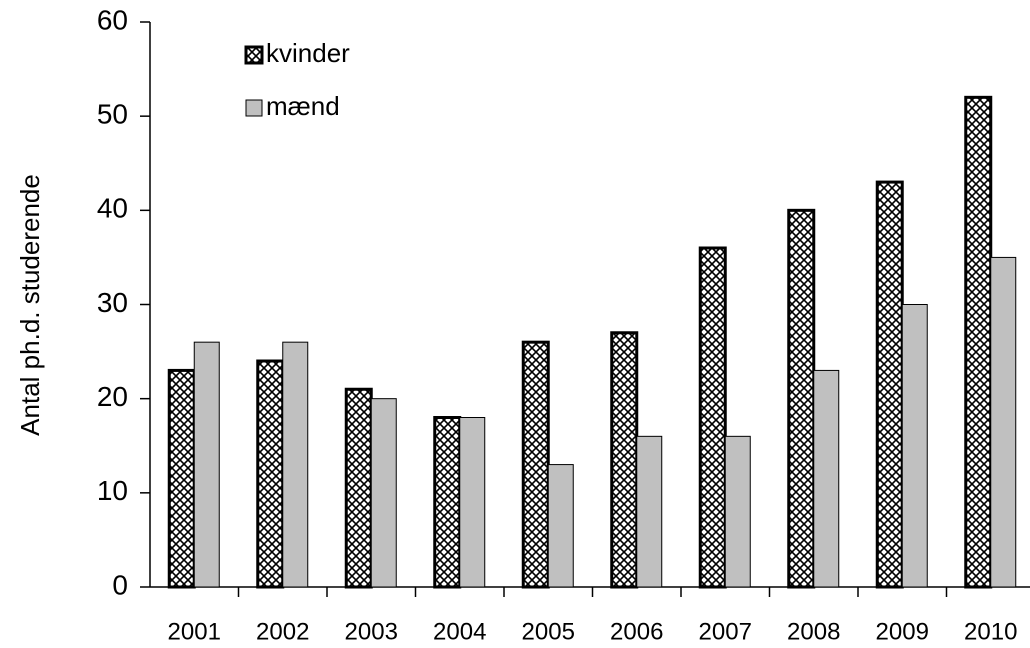 This screenshot has width=1030, height=648. Describe the element at coordinates (112, 302) in the screenshot. I see `y-tick-label: 30` at that location.